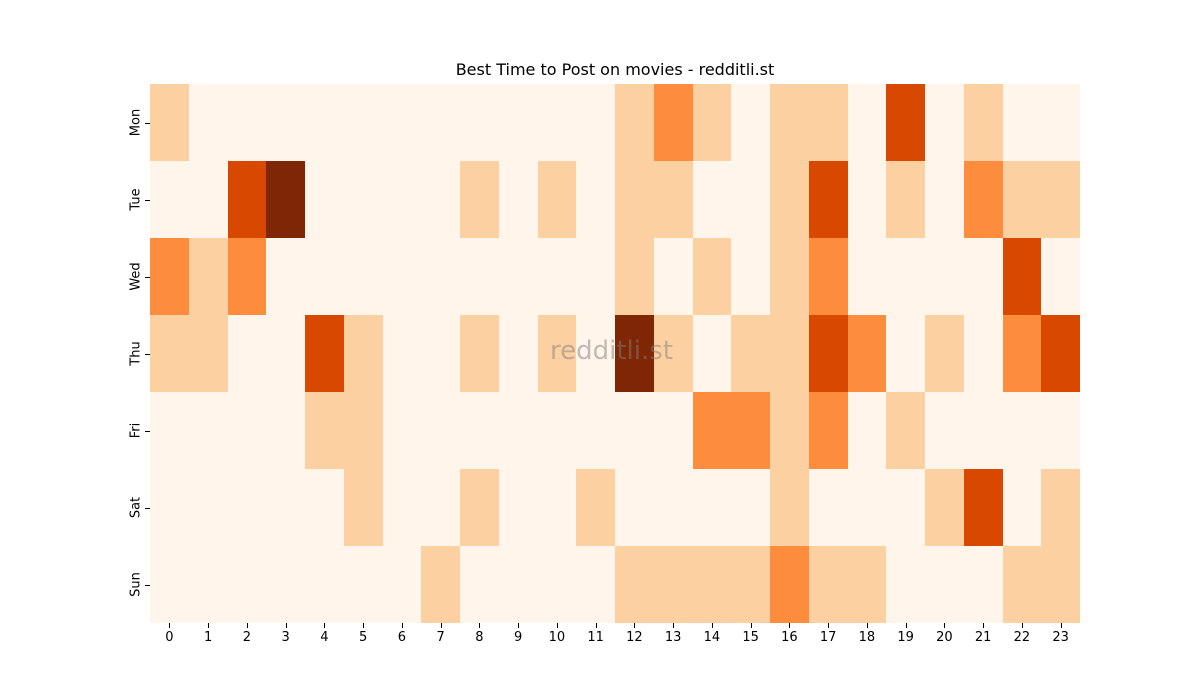 The width and height of the screenshot is (1200, 700). Describe the element at coordinates (867, 637) in the screenshot. I see `x-tick-label: 18` at that location.